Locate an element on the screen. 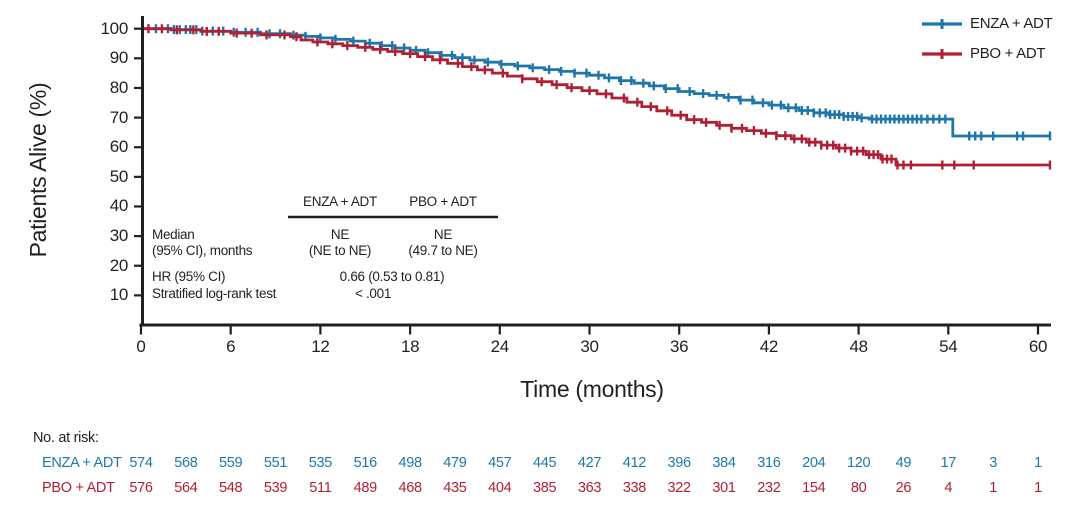 Image resolution: width=1080 pixels, height=517 pixels. at-risk-count: 384 is located at coordinates (724, 463).